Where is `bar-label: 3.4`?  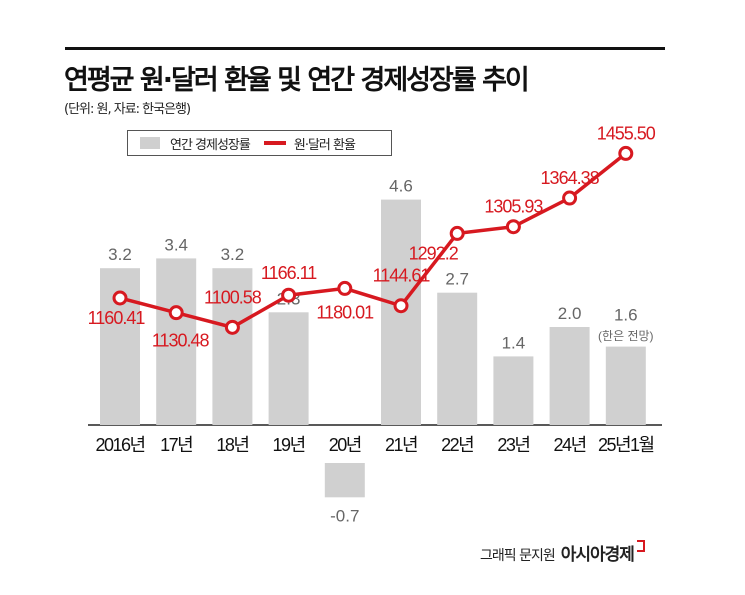 bar-label: 3.4 is located at coordinates (176, 244).